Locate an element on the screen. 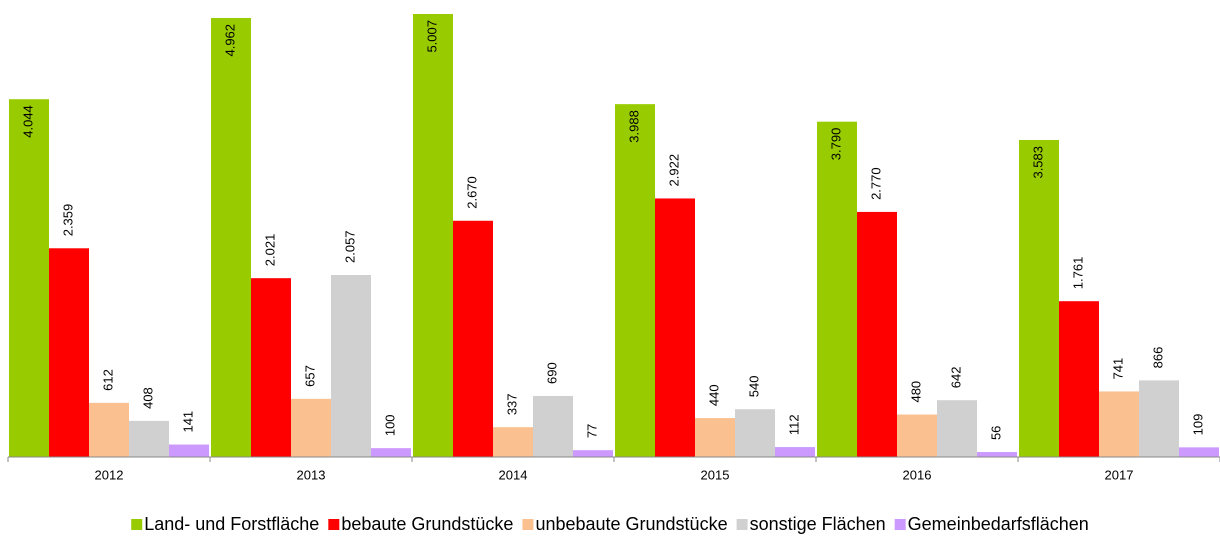 This screenshot has width=1220, height=536. data-label: 642 is located at coordinates (955, 377).